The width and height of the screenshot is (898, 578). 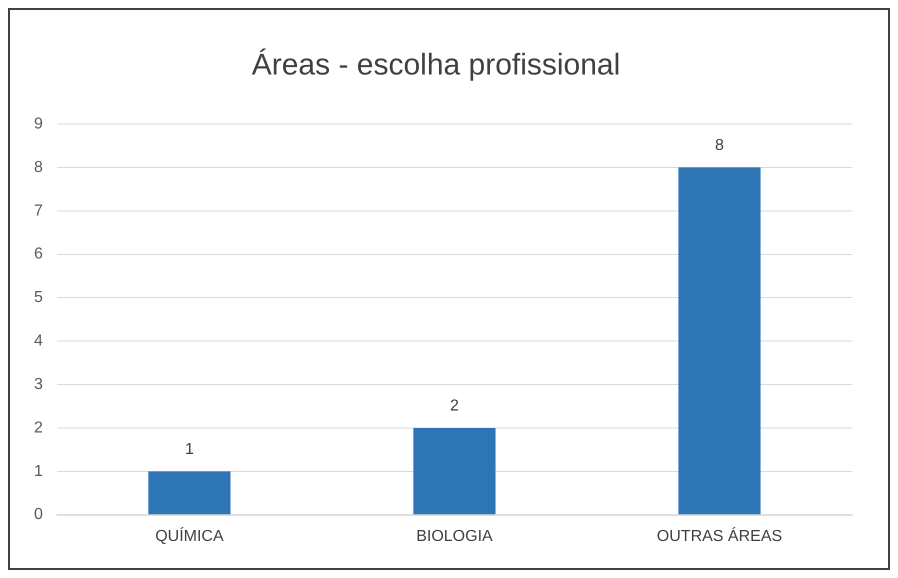 What do you see at coordinates (38, 341) in the screenshot?
I see `y-tick-label: 4` at bounding box center [38, 341].